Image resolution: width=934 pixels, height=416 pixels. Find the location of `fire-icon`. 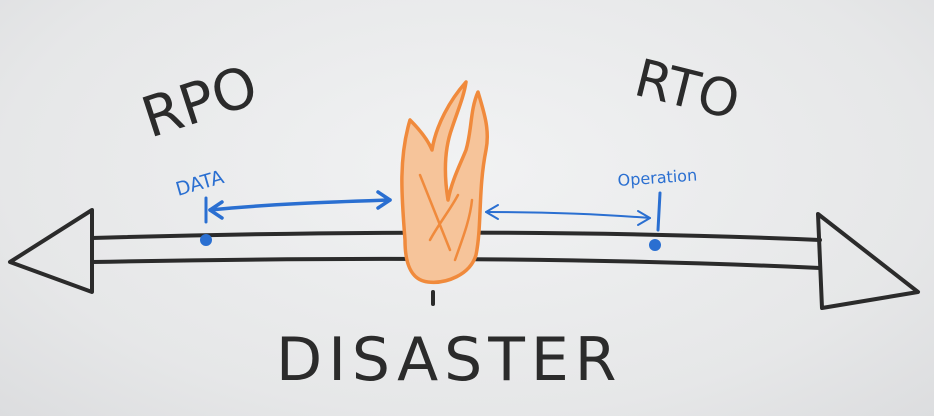

fire-icon is located at coordinates (445, 182).